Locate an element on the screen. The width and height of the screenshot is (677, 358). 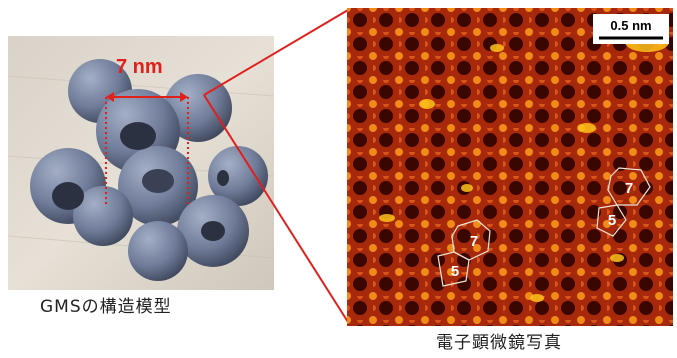
dimension-label: 7 nm is located at coordinates (139, 67).